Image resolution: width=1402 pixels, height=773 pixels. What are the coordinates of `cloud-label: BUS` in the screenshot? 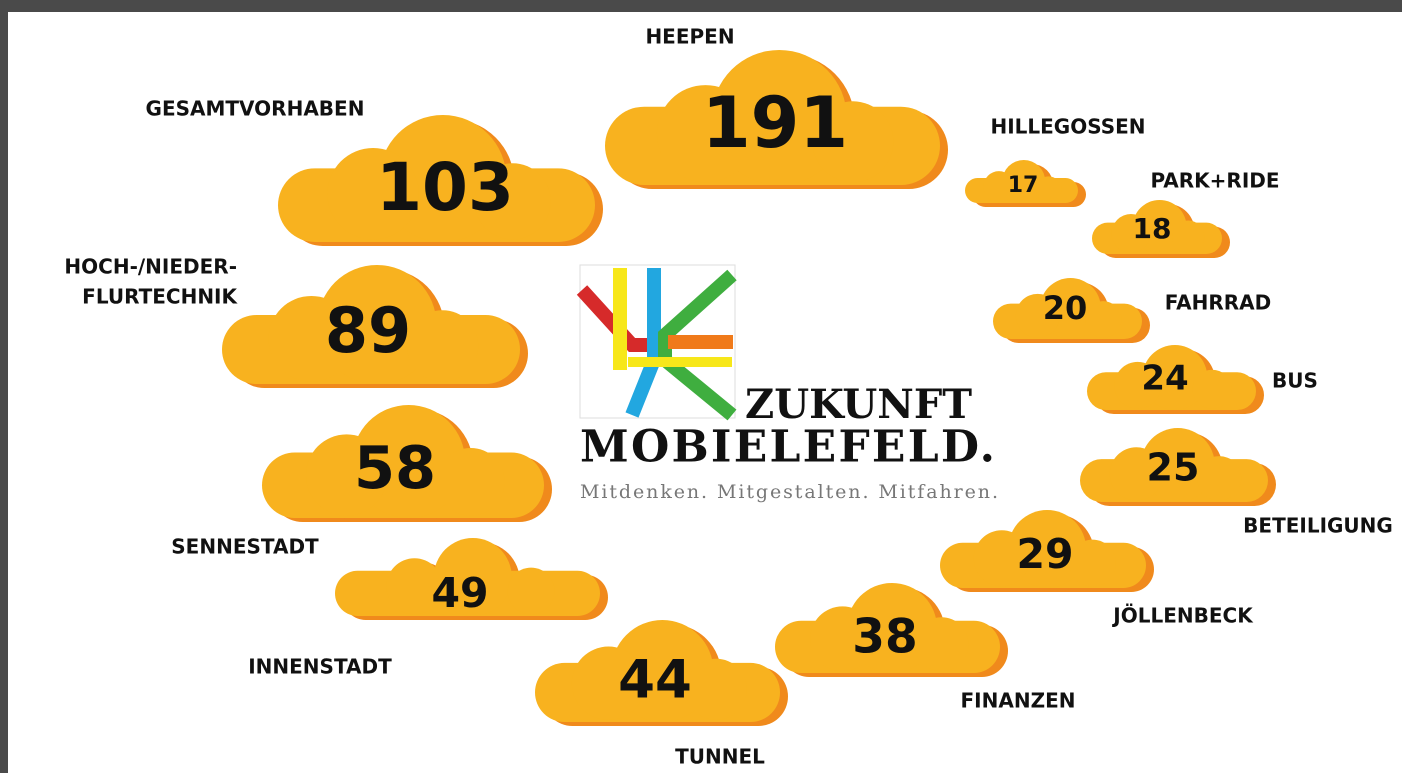 It's located at (1295, 381).